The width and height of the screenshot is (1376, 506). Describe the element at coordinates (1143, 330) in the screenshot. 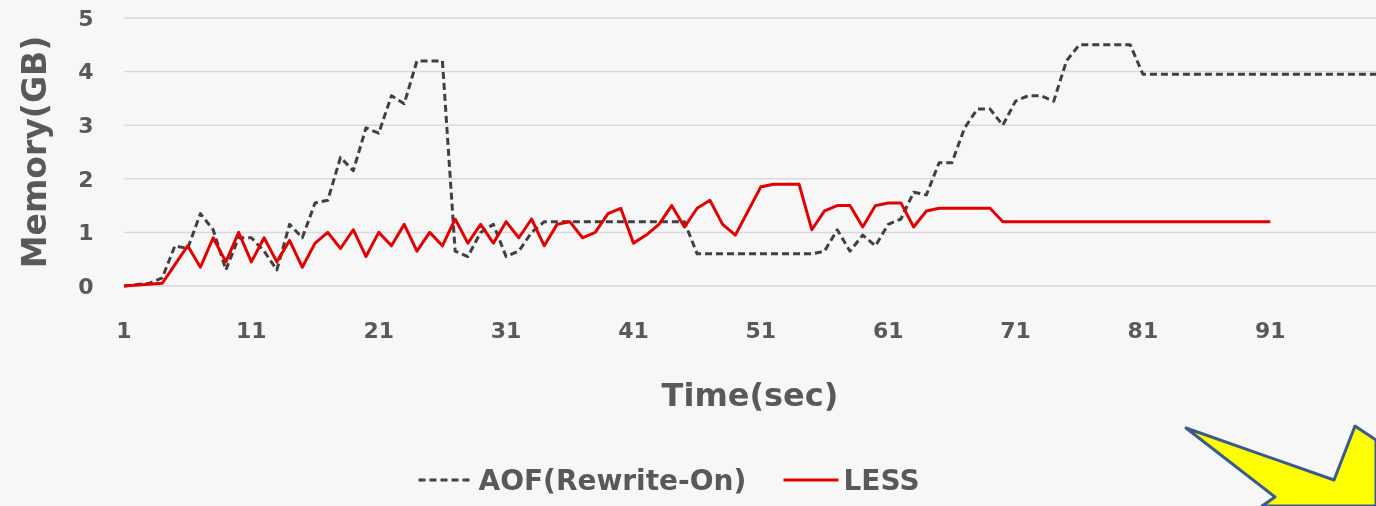

I see `x-tick-label: 81` at that location.